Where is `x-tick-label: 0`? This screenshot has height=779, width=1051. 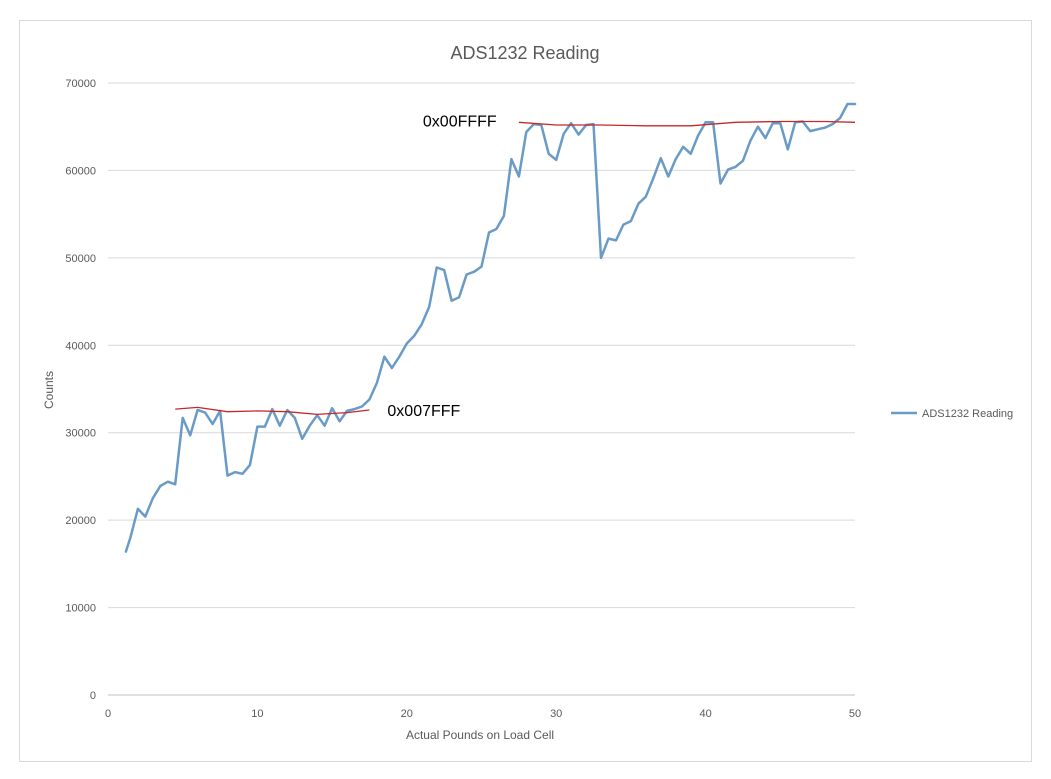 x-tick-label: 0 is located at coordinates (108, 714).